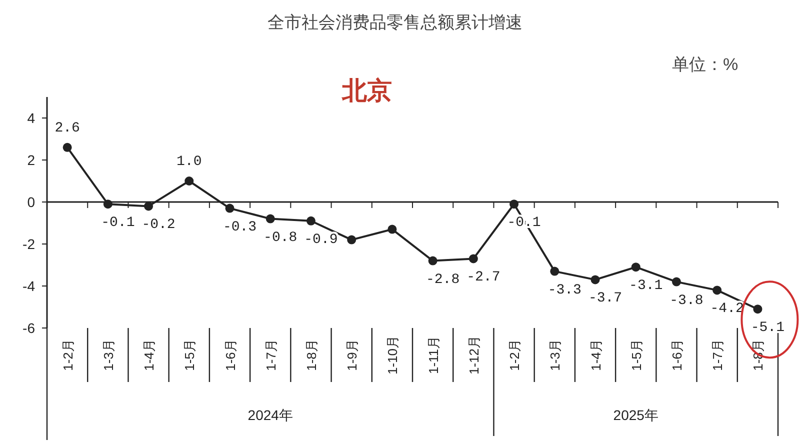 This screenshot has width=809, height=446. What do you see at coordinates (352, 355) in the screenshot?
I see `x-tick-label: 1-9月` at bounding box center [352, 355].